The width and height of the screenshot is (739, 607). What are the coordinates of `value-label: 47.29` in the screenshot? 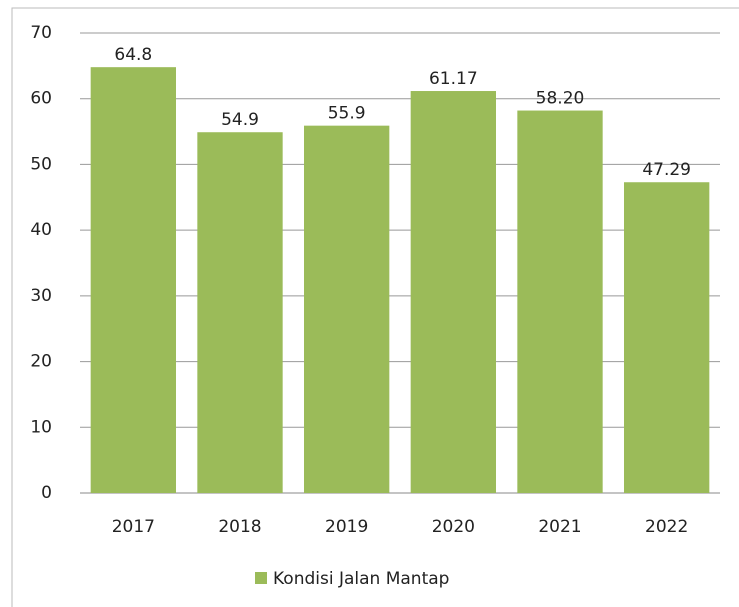 It's located at (666, 170).